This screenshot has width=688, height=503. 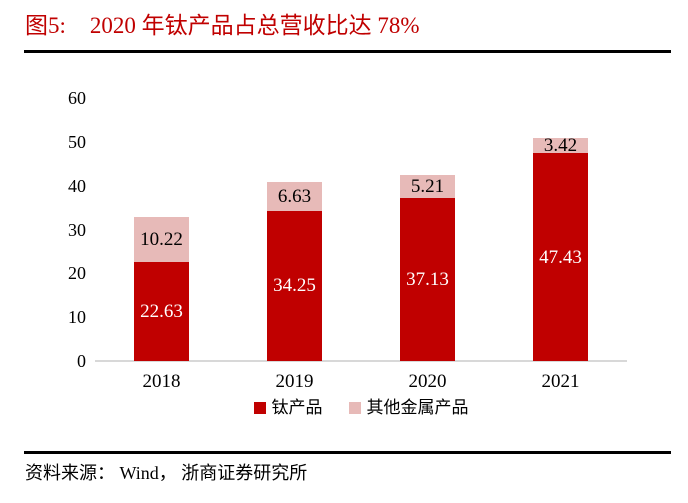 I want to click on bar-segment-其他金属产品-2018: 10.22, so click(x=161, y=239).